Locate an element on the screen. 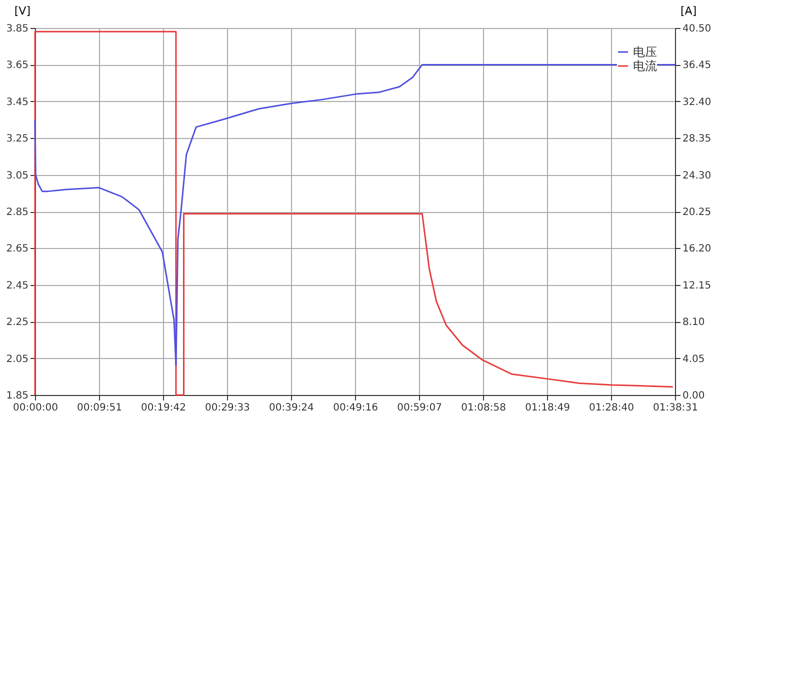 The height and width of the screenshot is (700, 793). y2-tick-label: 36.45 is located at coordinates (697, 66).